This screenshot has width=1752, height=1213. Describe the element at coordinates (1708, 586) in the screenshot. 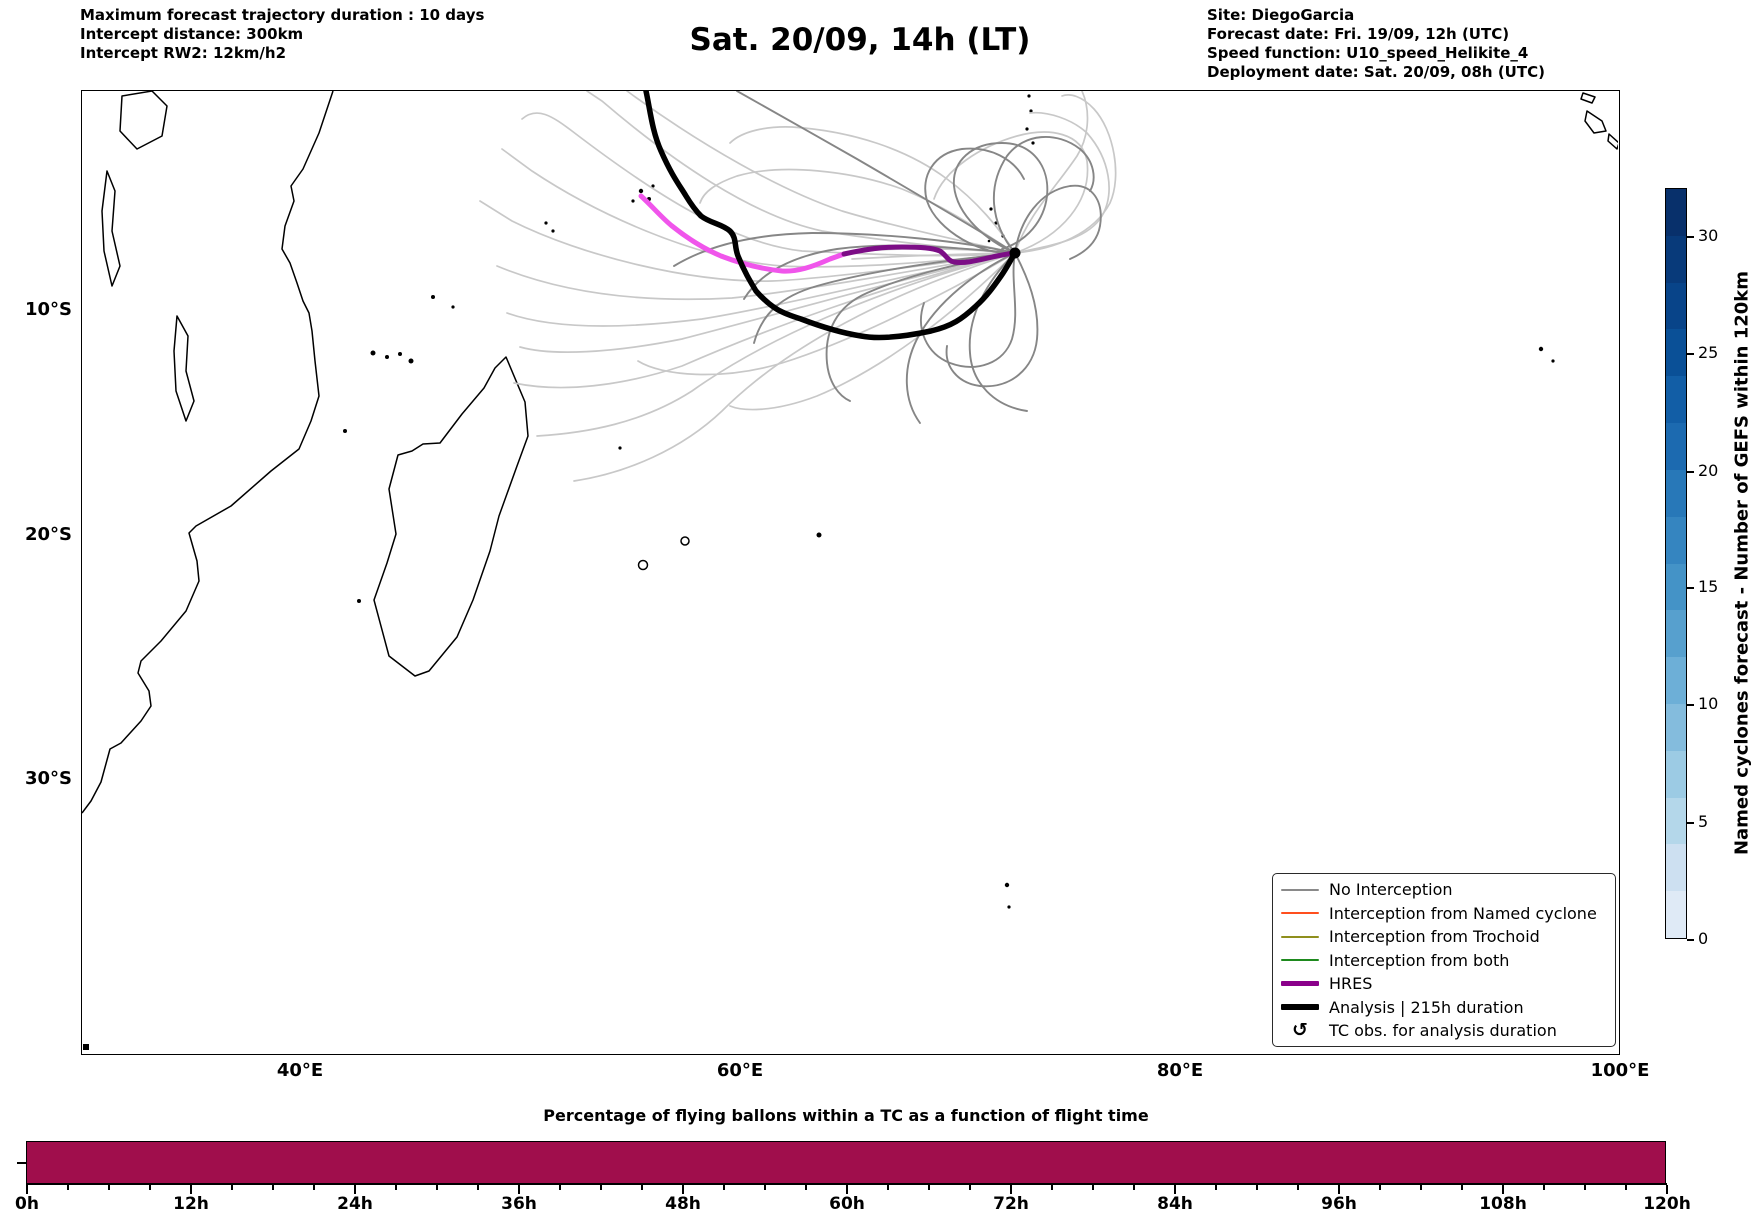

I see `colorbar-ticklabel-15: 15` at that location.